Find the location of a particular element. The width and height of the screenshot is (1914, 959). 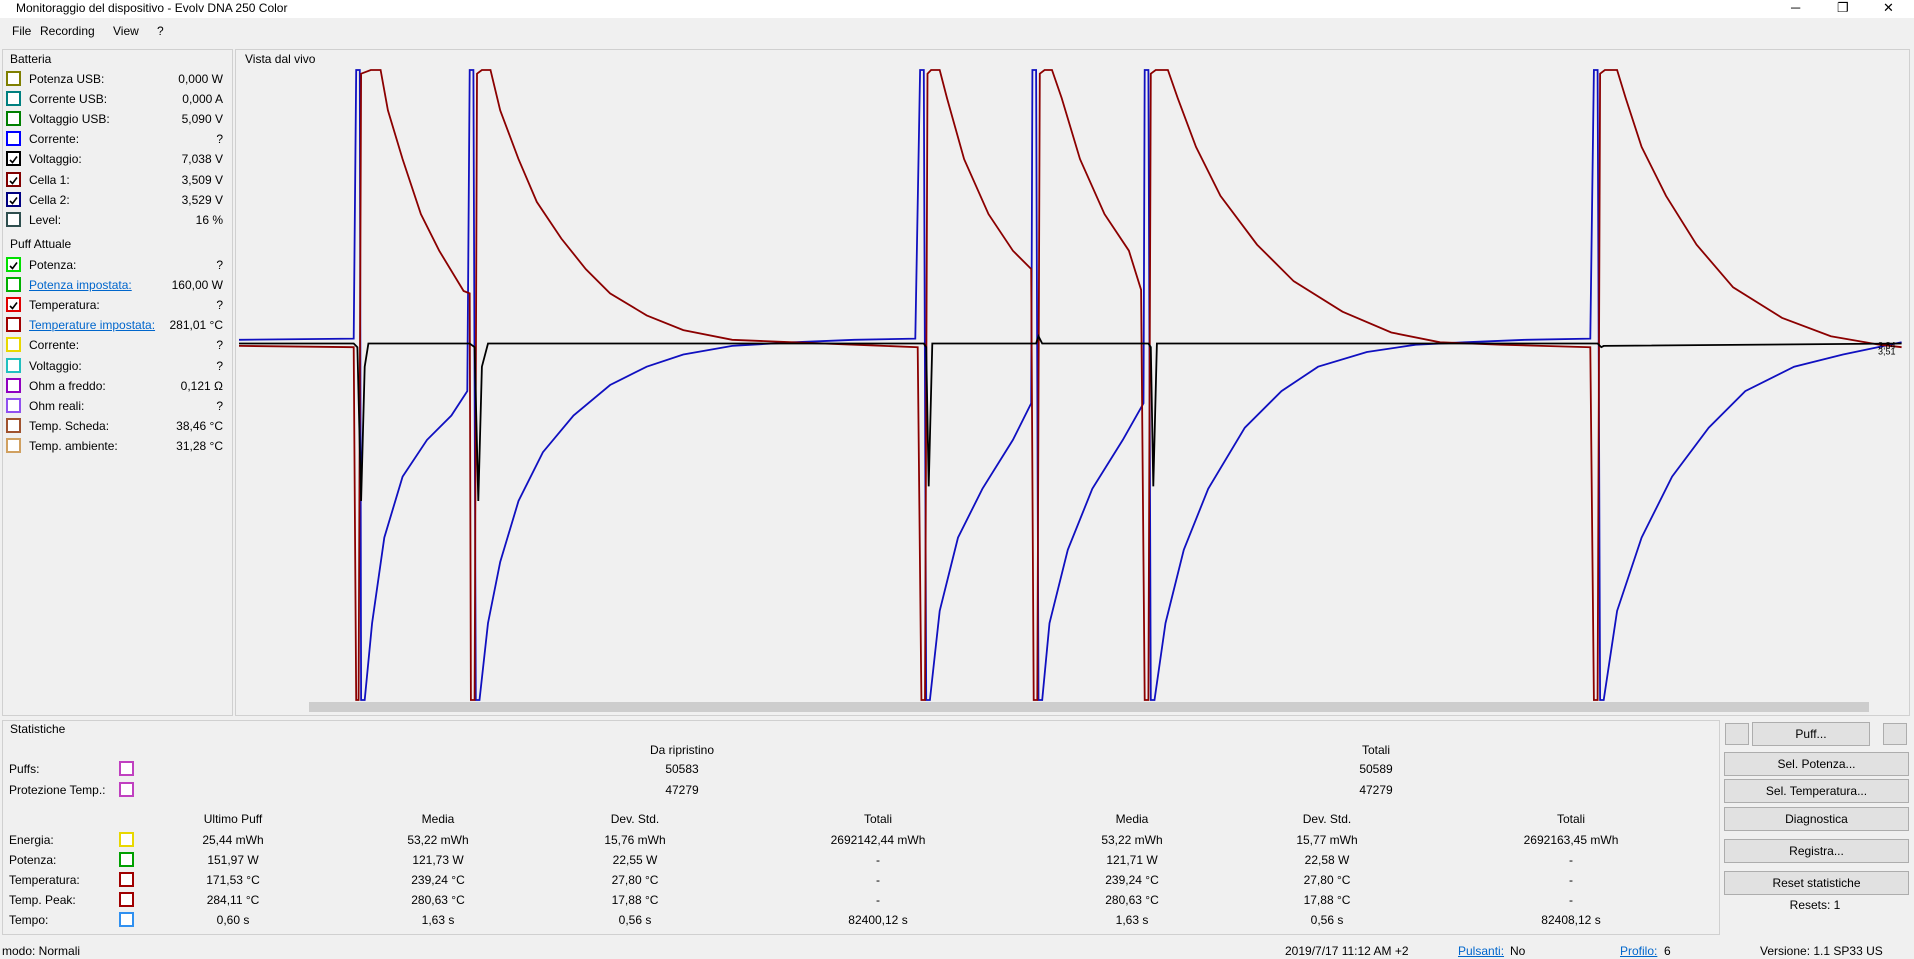

stat-value: 25,44 mWh is located at coordinates (233, 840).